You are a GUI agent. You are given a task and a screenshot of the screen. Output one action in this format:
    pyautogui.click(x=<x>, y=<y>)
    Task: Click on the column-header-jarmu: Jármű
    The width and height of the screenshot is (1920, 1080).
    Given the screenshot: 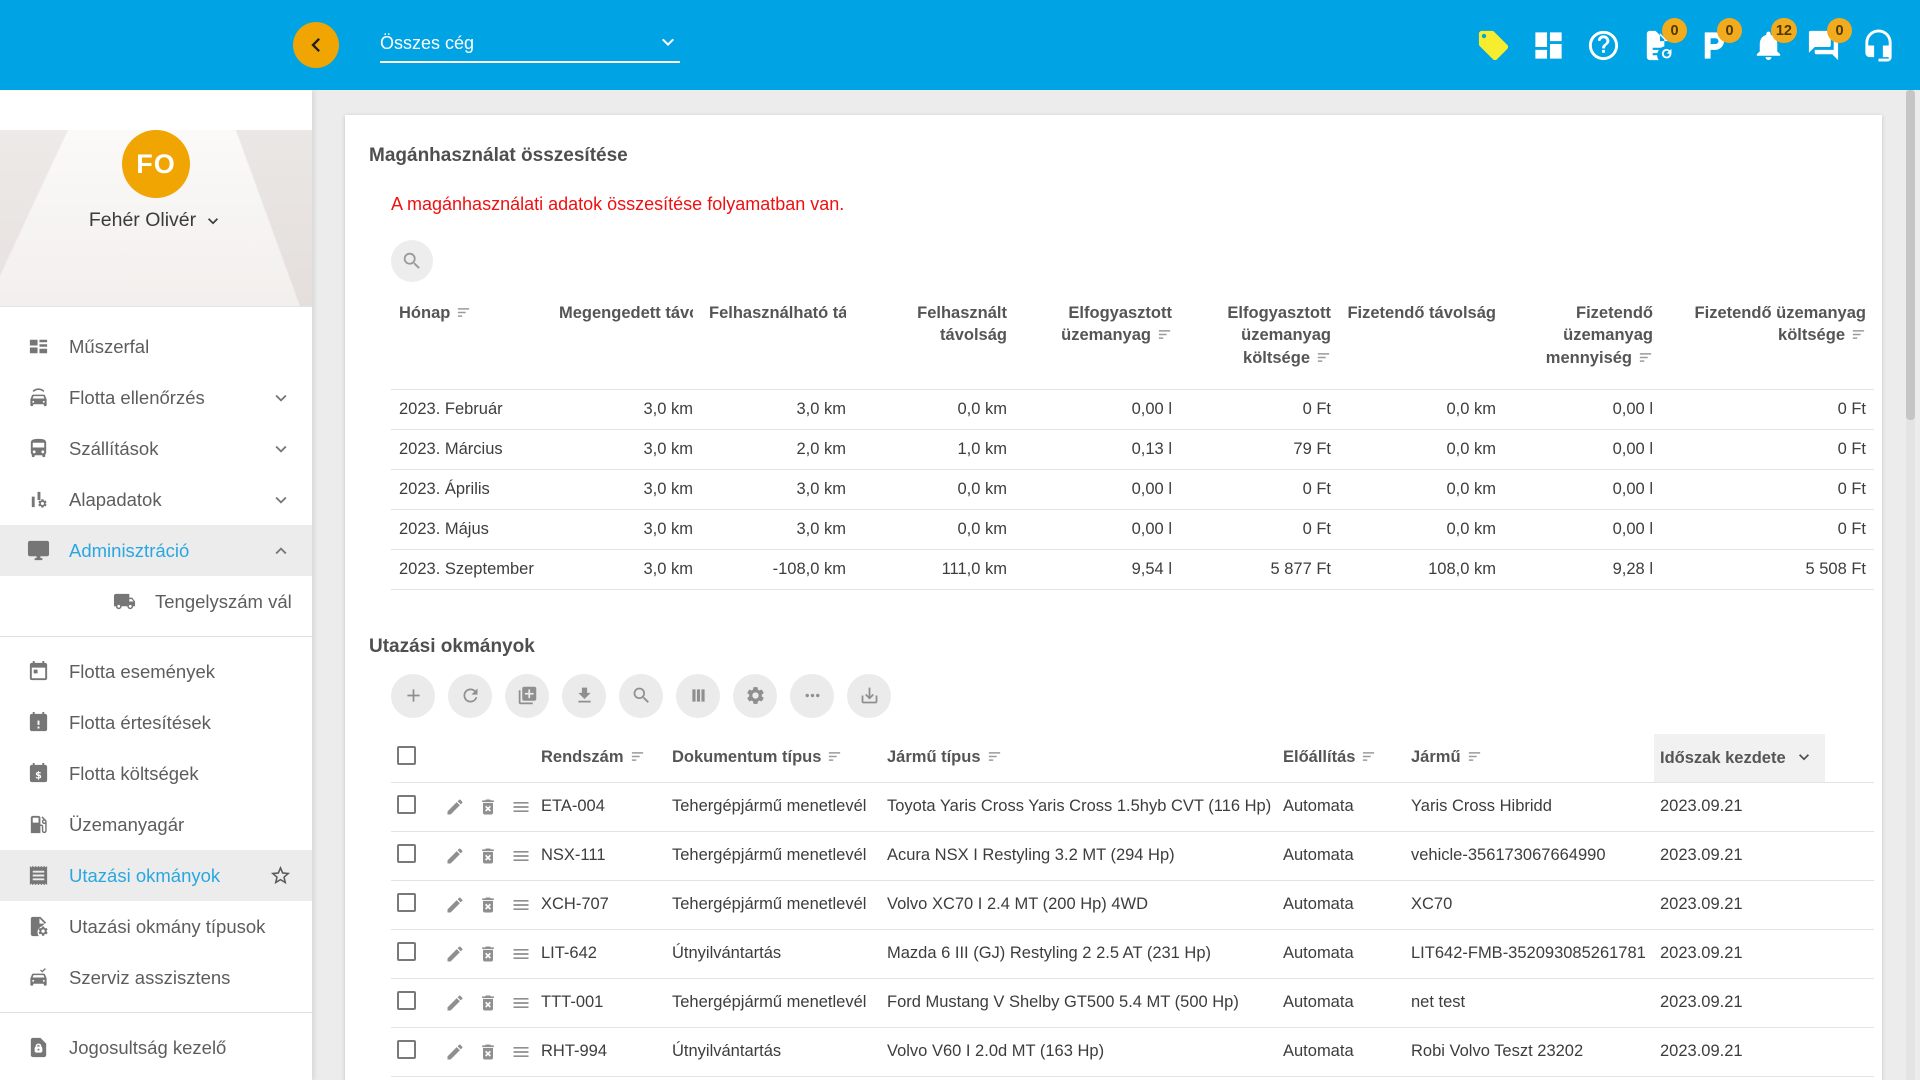 What is the action you would take?
    pyautogui.click(x=1529, y=758)
    